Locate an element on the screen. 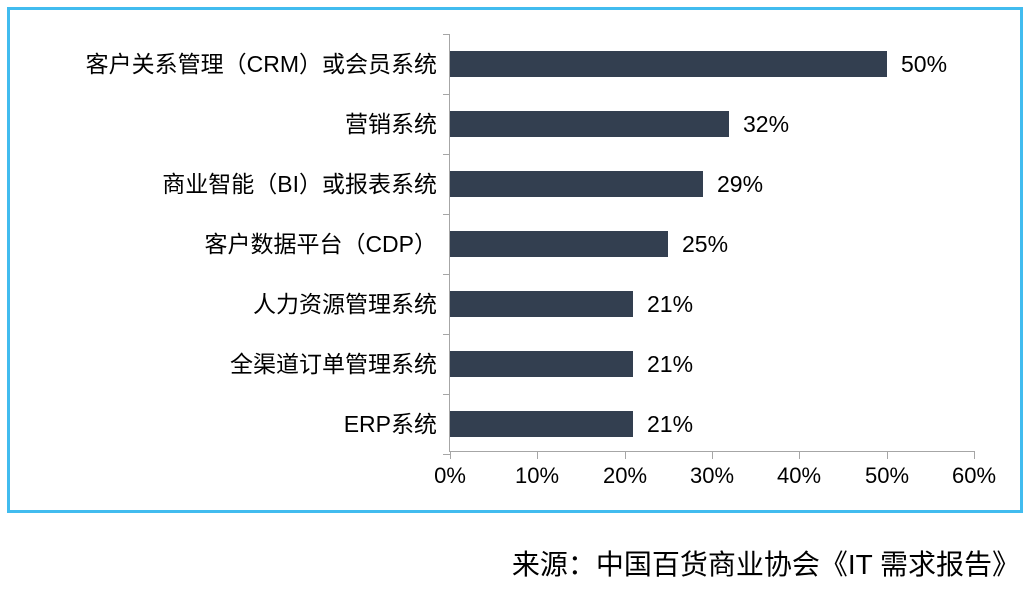 The image size is (1031, 591). category-label: 客户关系管理（CRM）或会员系统 is located at coordinates (261, 64).